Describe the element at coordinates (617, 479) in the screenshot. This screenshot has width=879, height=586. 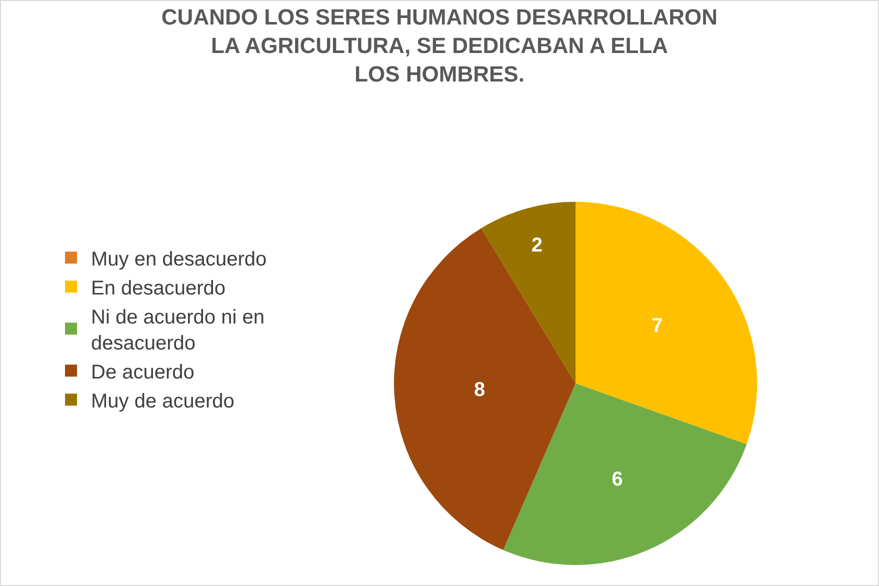
I see `data-label: 6` at that location.